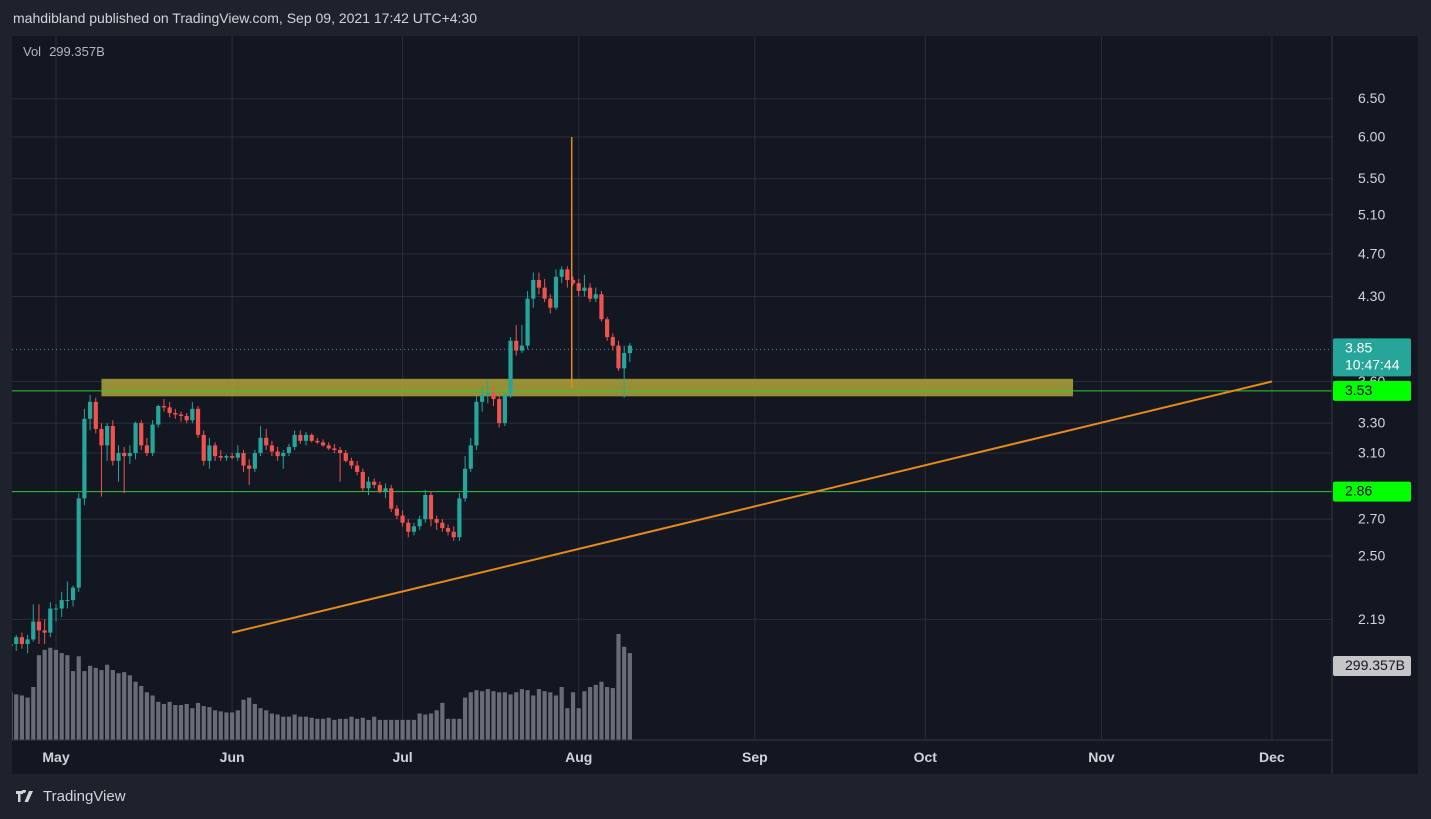  What do you see at coordinates (1371, 453) in the screenshot?
I see `price-tick-label: 3.10` at bounding box center [1371, 453].